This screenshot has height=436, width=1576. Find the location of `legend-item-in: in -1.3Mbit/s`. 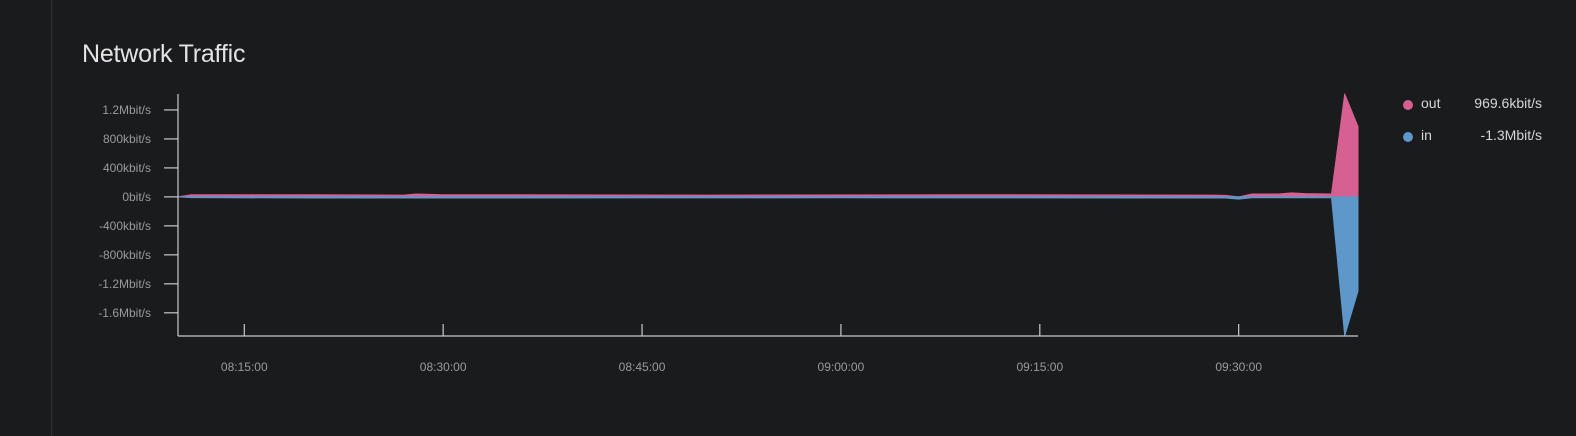

legend-item-in: in -1.3Mbit/s is located at coordinates (1482, 142).